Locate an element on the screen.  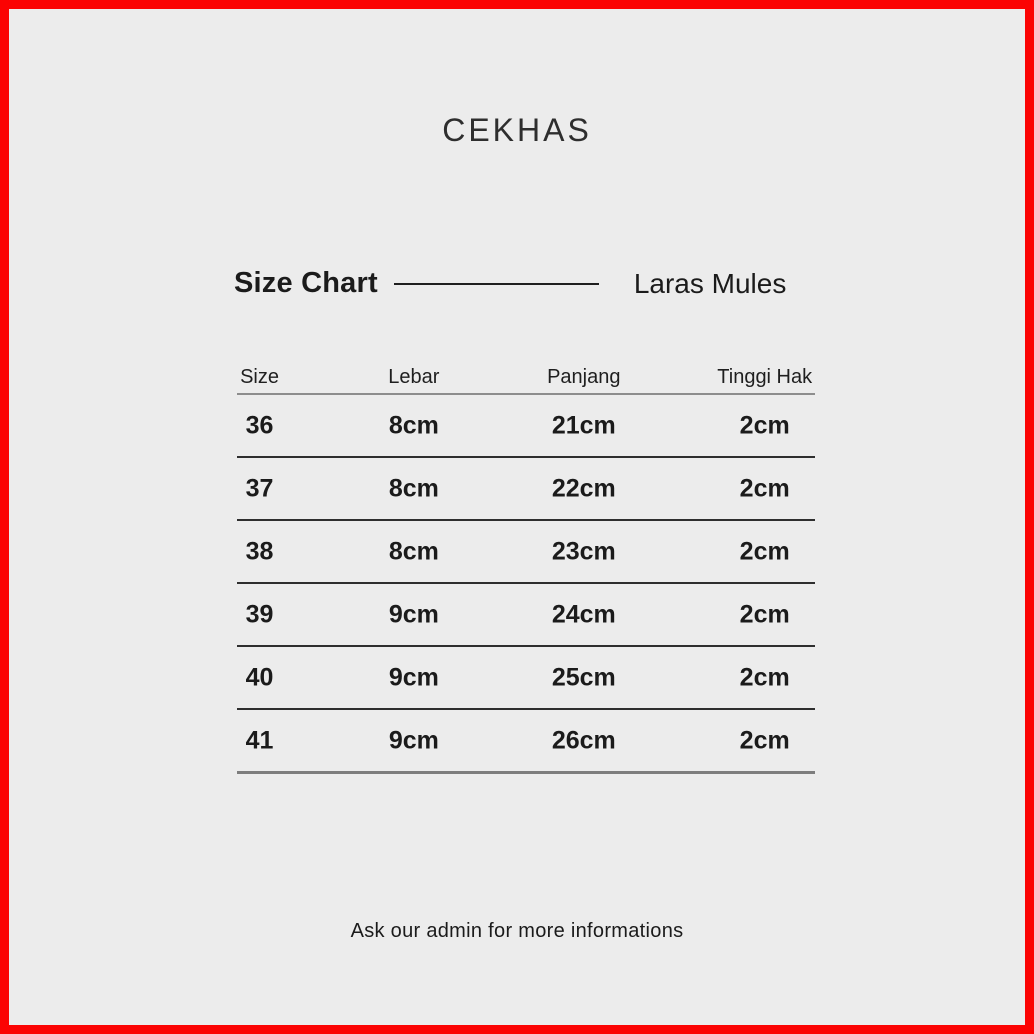
column-header-panjang: Panjang is located at coordinates (584, 377).